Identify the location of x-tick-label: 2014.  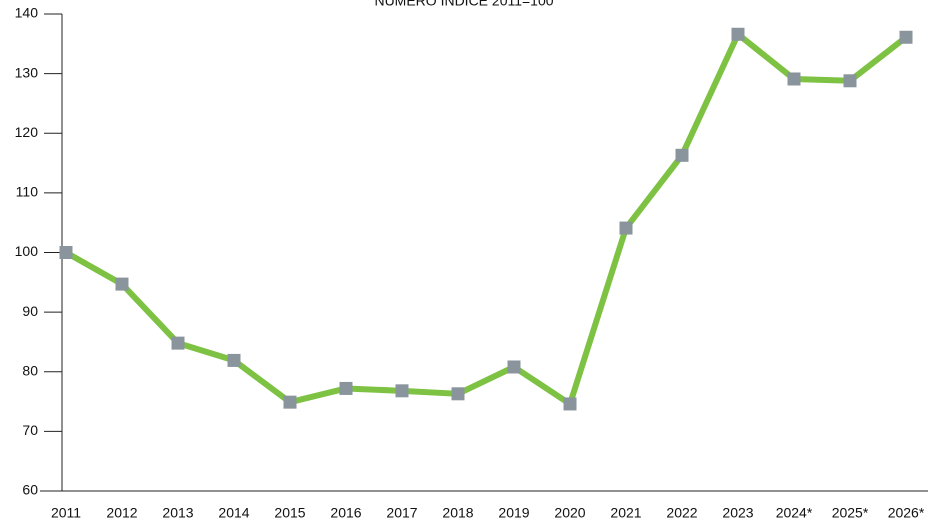
(233, 513).